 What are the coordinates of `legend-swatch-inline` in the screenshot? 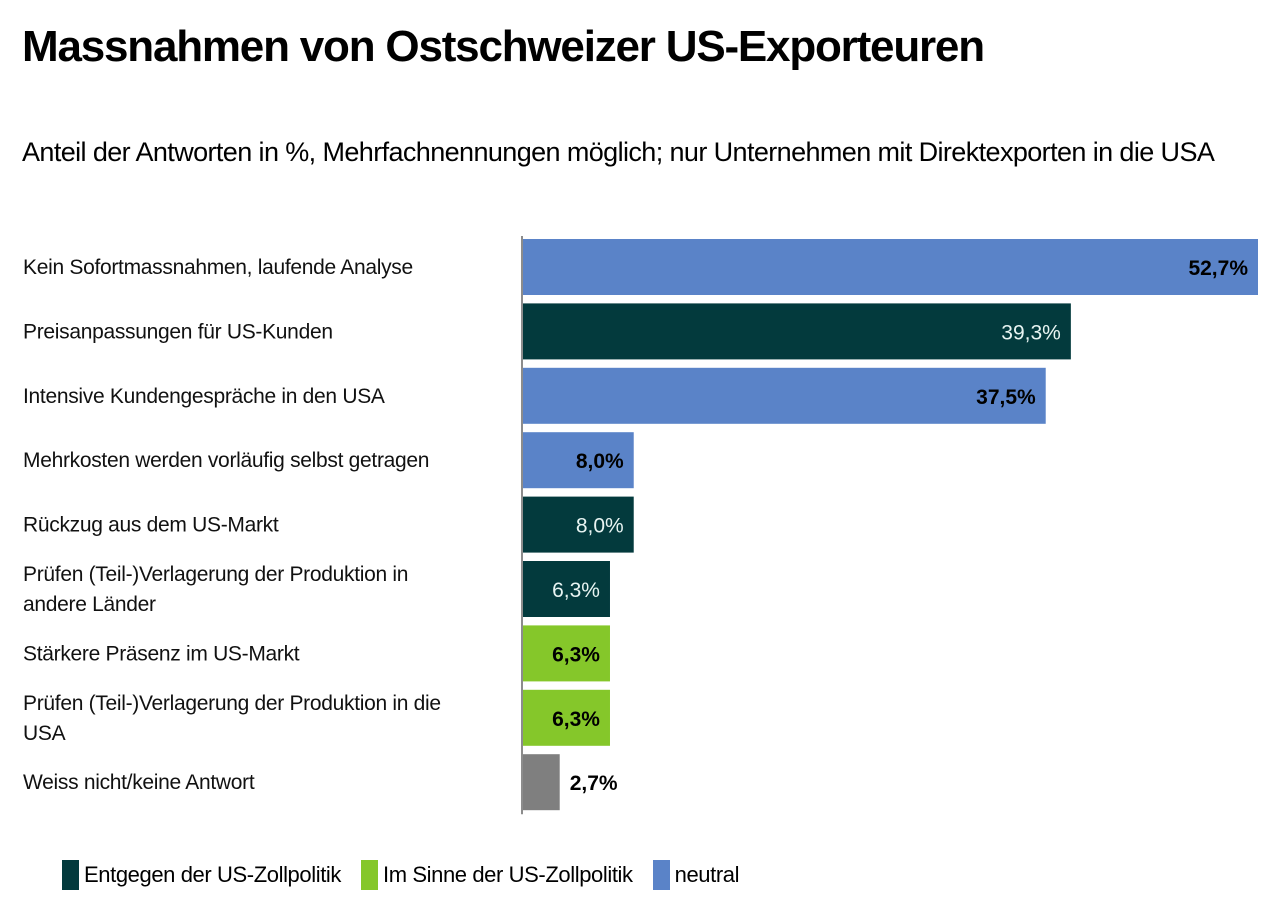 It's located at (370, 875).